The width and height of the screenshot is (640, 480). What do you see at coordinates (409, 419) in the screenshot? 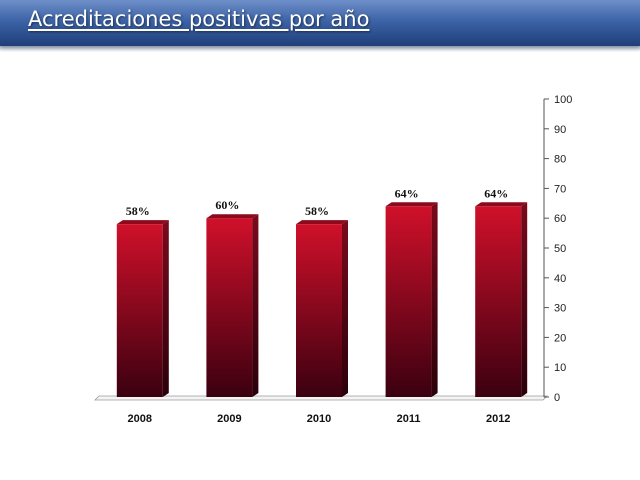
I see `x-tick-label: 2011` at bounding box center [409, 419].